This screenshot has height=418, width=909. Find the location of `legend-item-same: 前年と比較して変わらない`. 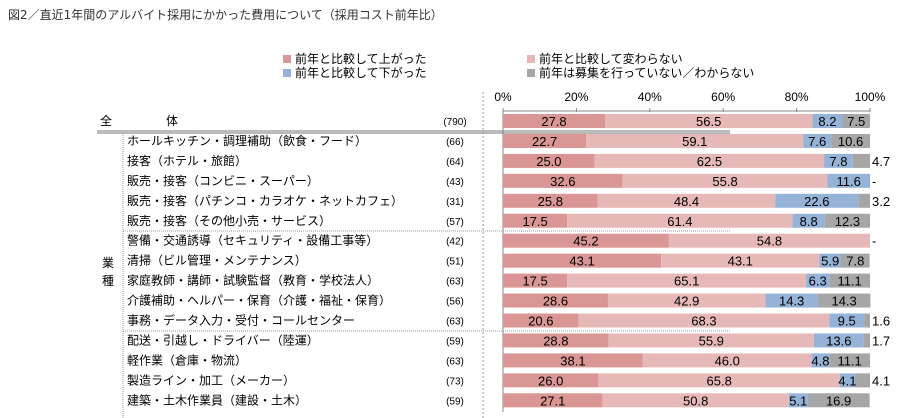

legend-item-same: 前年と比較して変わらない is located at coordinates (605, 58).